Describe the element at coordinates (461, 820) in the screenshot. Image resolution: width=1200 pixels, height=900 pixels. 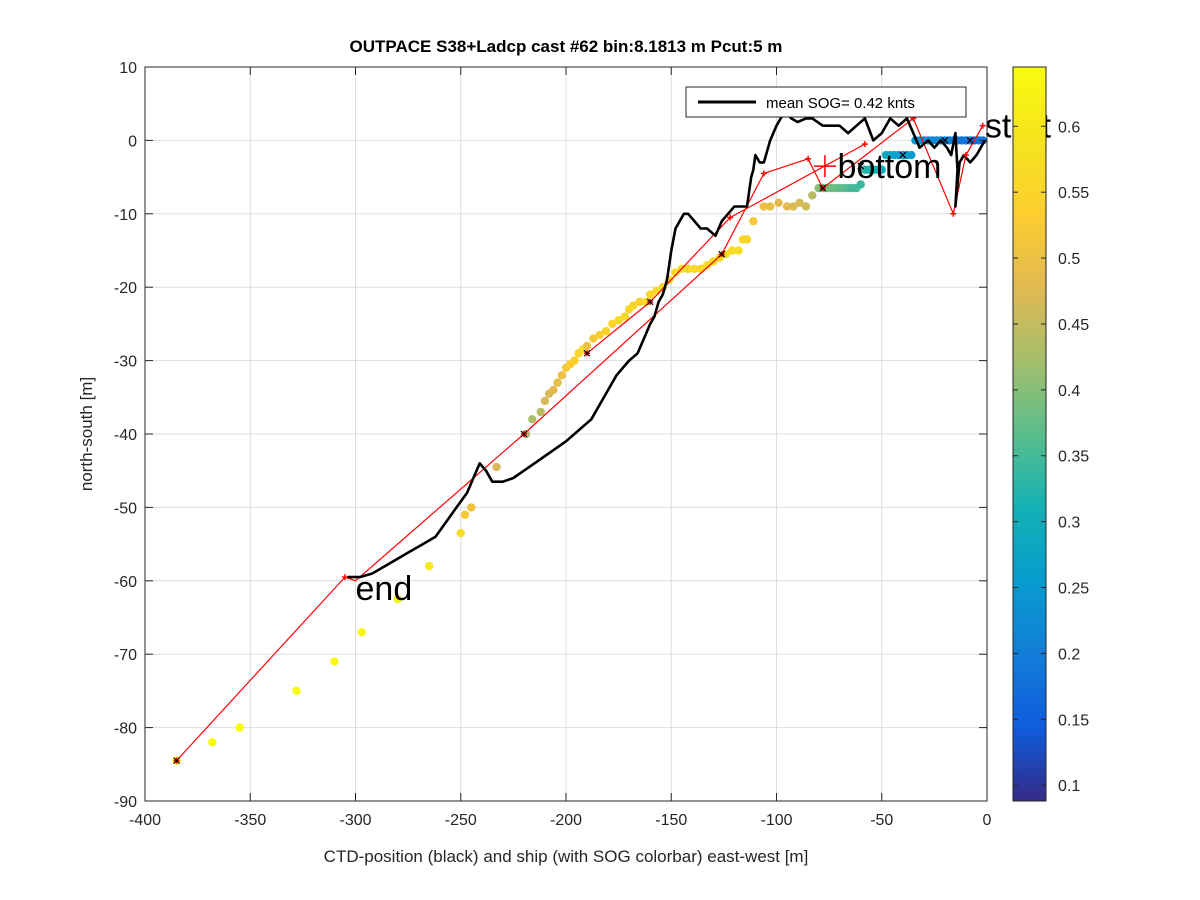
I see `x-tick-label: -250` at that location.